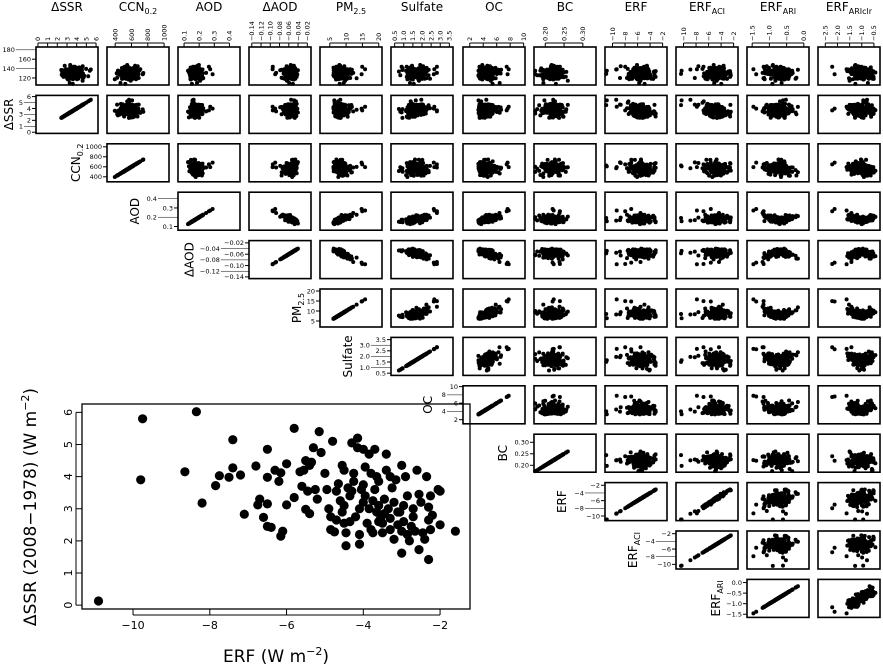 This screenshot has height=668, width=883. Describe the element at coordinates (404, 36) in the screenshot. I see `tick-label: 1.0` at that location.